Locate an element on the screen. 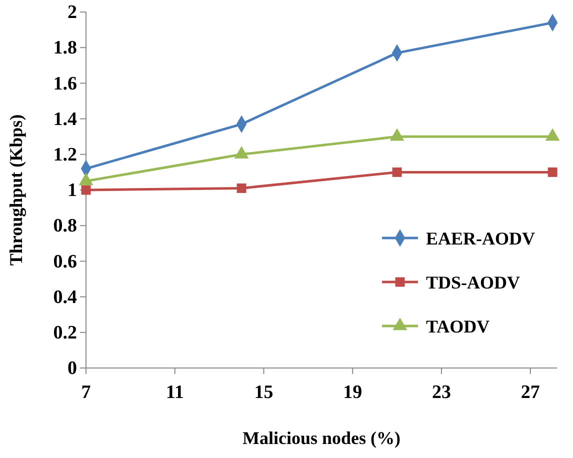 The width and height of the screenshot is (573, 458). y-tick-label: 2 is located at coordinates (72, 13).